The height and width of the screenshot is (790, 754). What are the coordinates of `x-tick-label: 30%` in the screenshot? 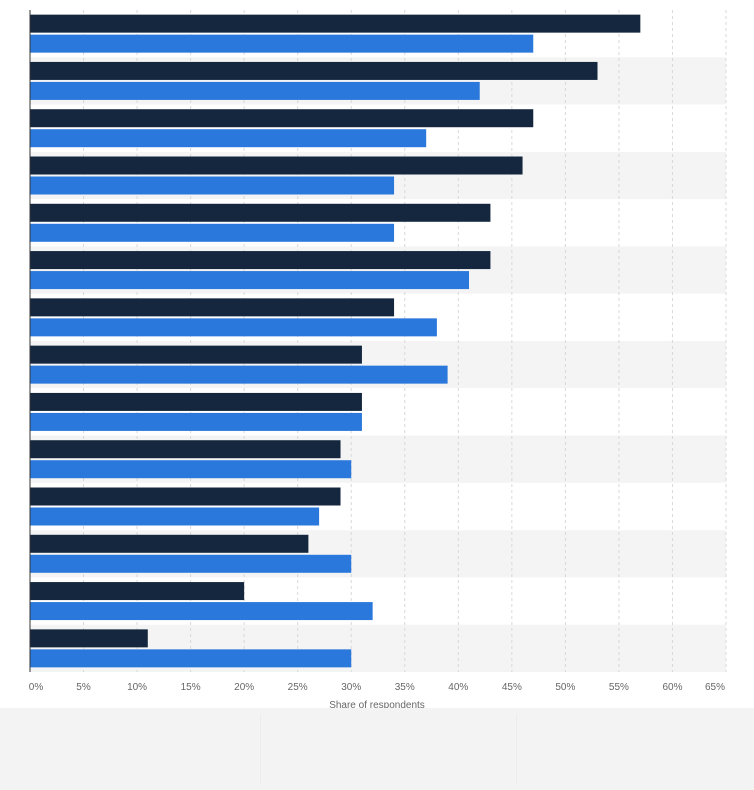 It's located at (351, 687).